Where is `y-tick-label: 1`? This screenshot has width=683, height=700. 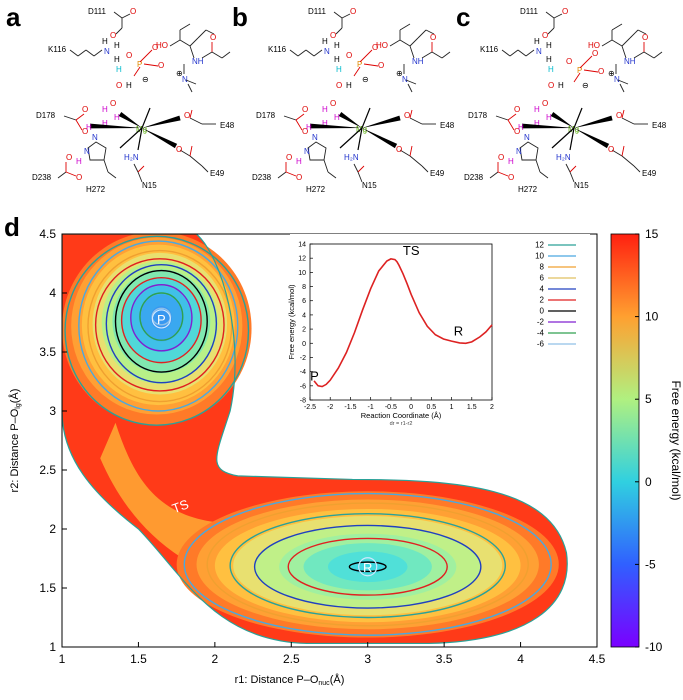 y-tick-label: 1 is located at coordinates (52, 647).